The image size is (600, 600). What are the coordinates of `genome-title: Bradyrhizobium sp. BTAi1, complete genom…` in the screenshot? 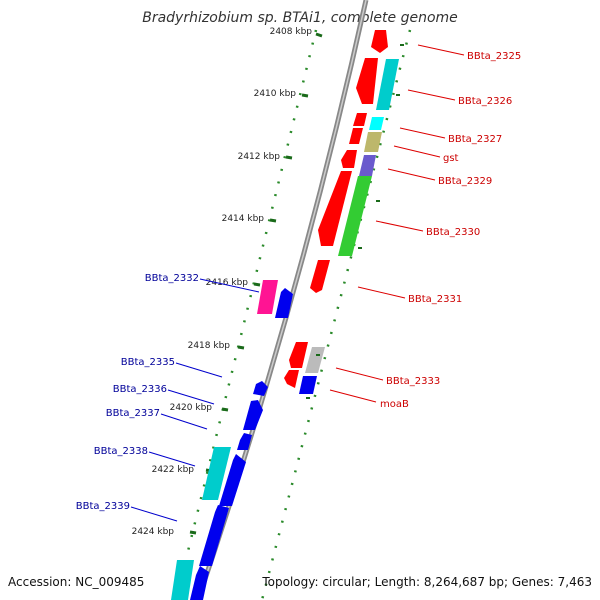 It's located at (300, 18).